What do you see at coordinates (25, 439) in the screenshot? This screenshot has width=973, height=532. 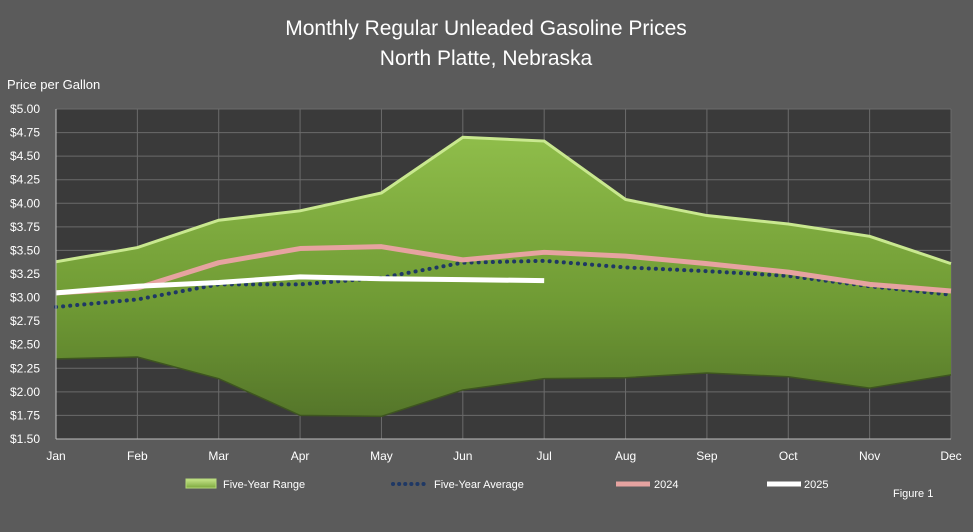 I see `y-tick-label: $1.50` at bounding box center [25, 439].